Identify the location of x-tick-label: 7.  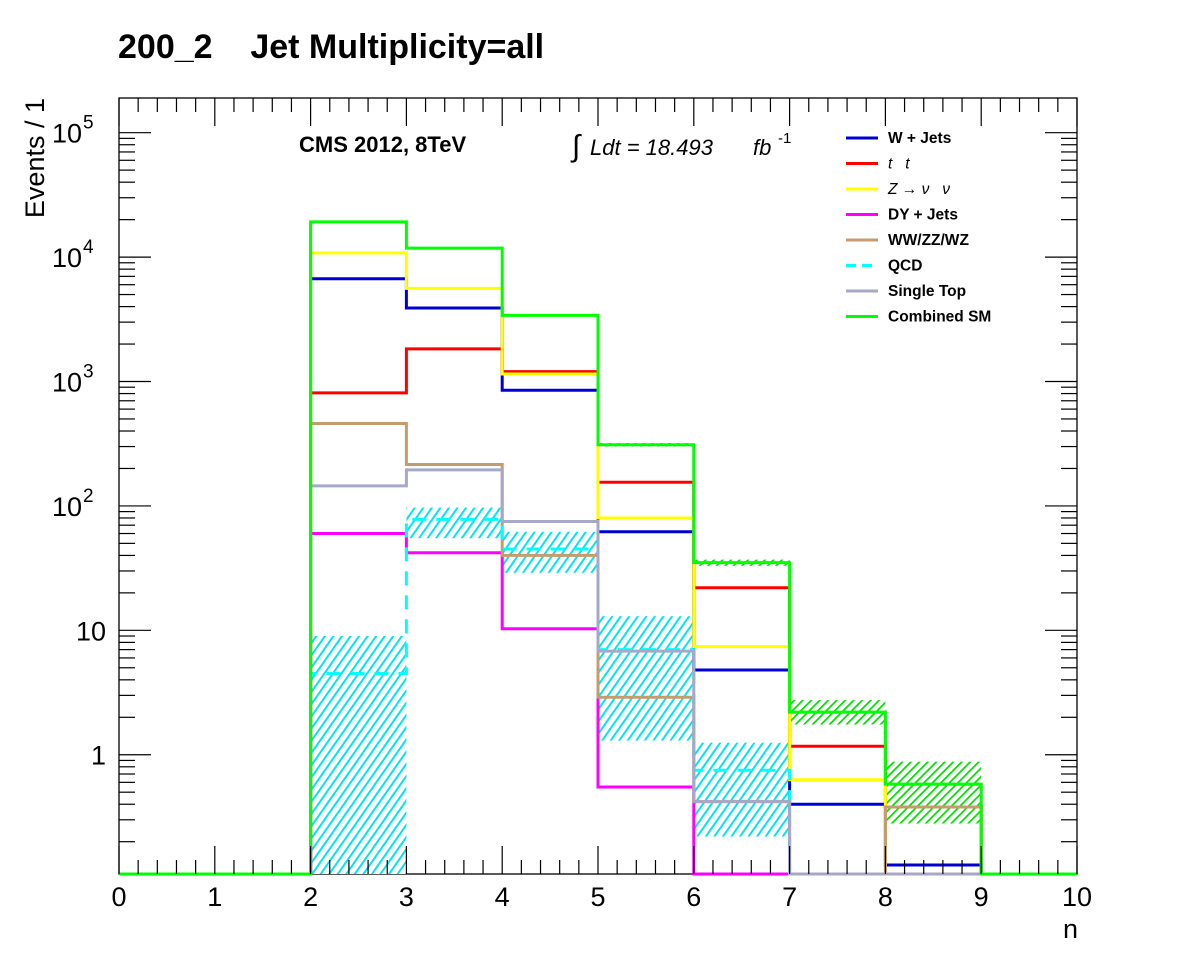
(789, 897).